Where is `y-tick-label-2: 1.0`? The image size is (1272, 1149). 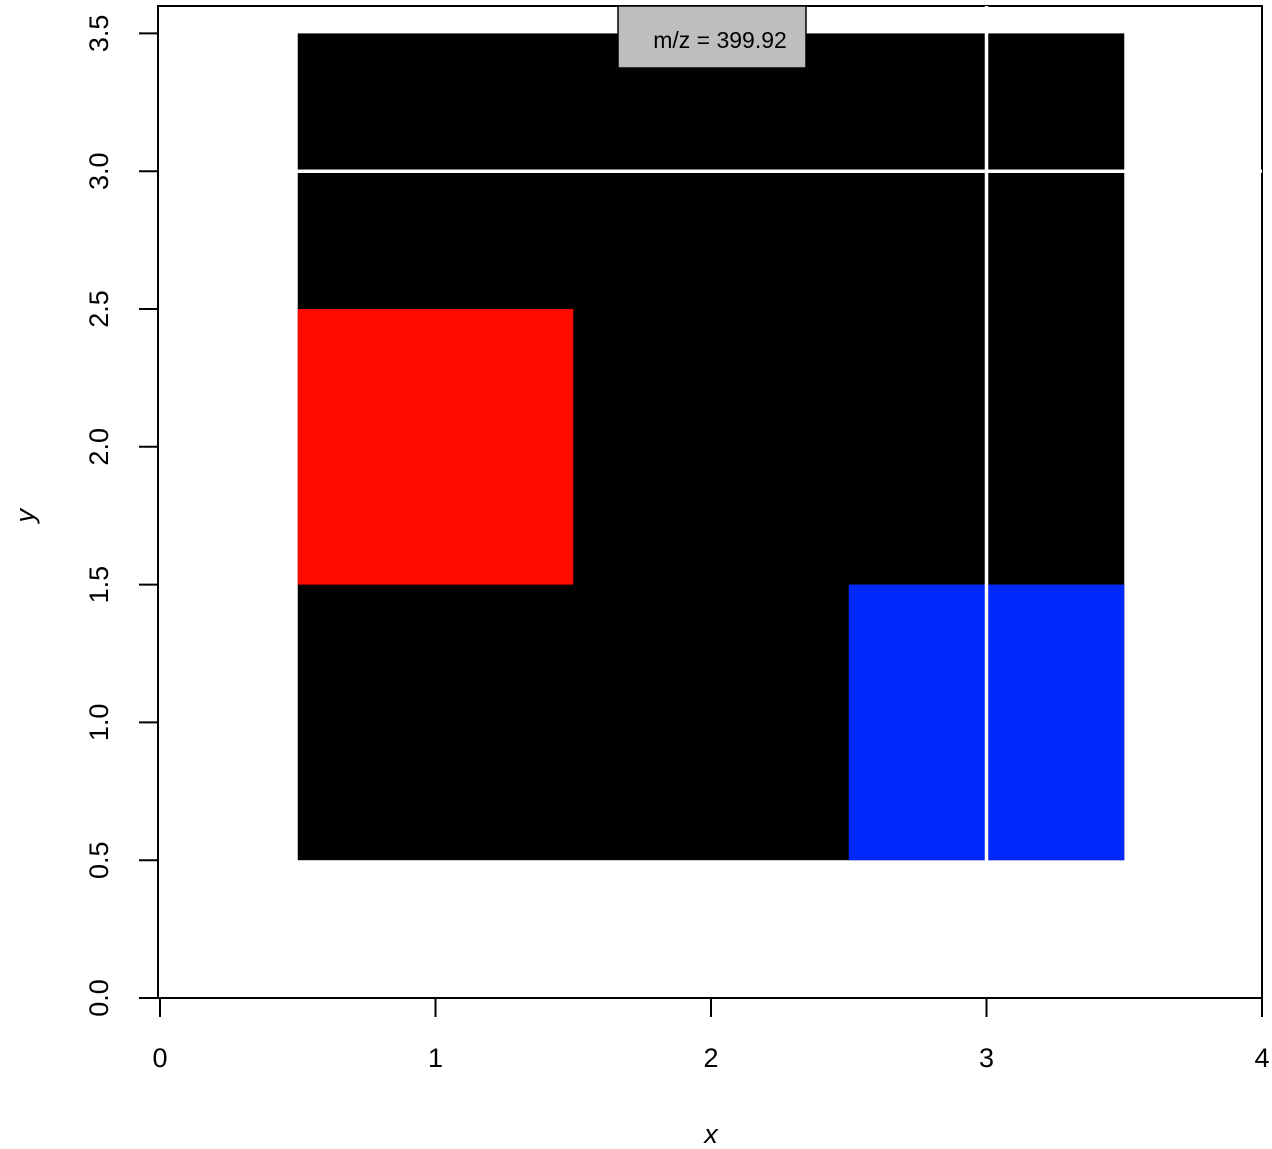 y-tick-label-2: 1.0 is located at coordinates (99, 723).